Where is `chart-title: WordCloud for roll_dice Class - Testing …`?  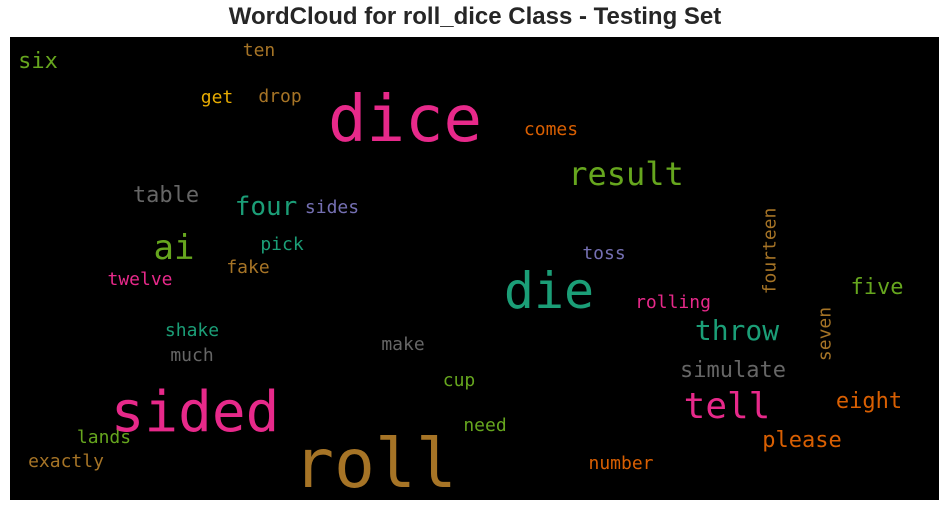
chart-title: WordCloud for roll_dice Class - Testing … is located at coordinates (475, 16).